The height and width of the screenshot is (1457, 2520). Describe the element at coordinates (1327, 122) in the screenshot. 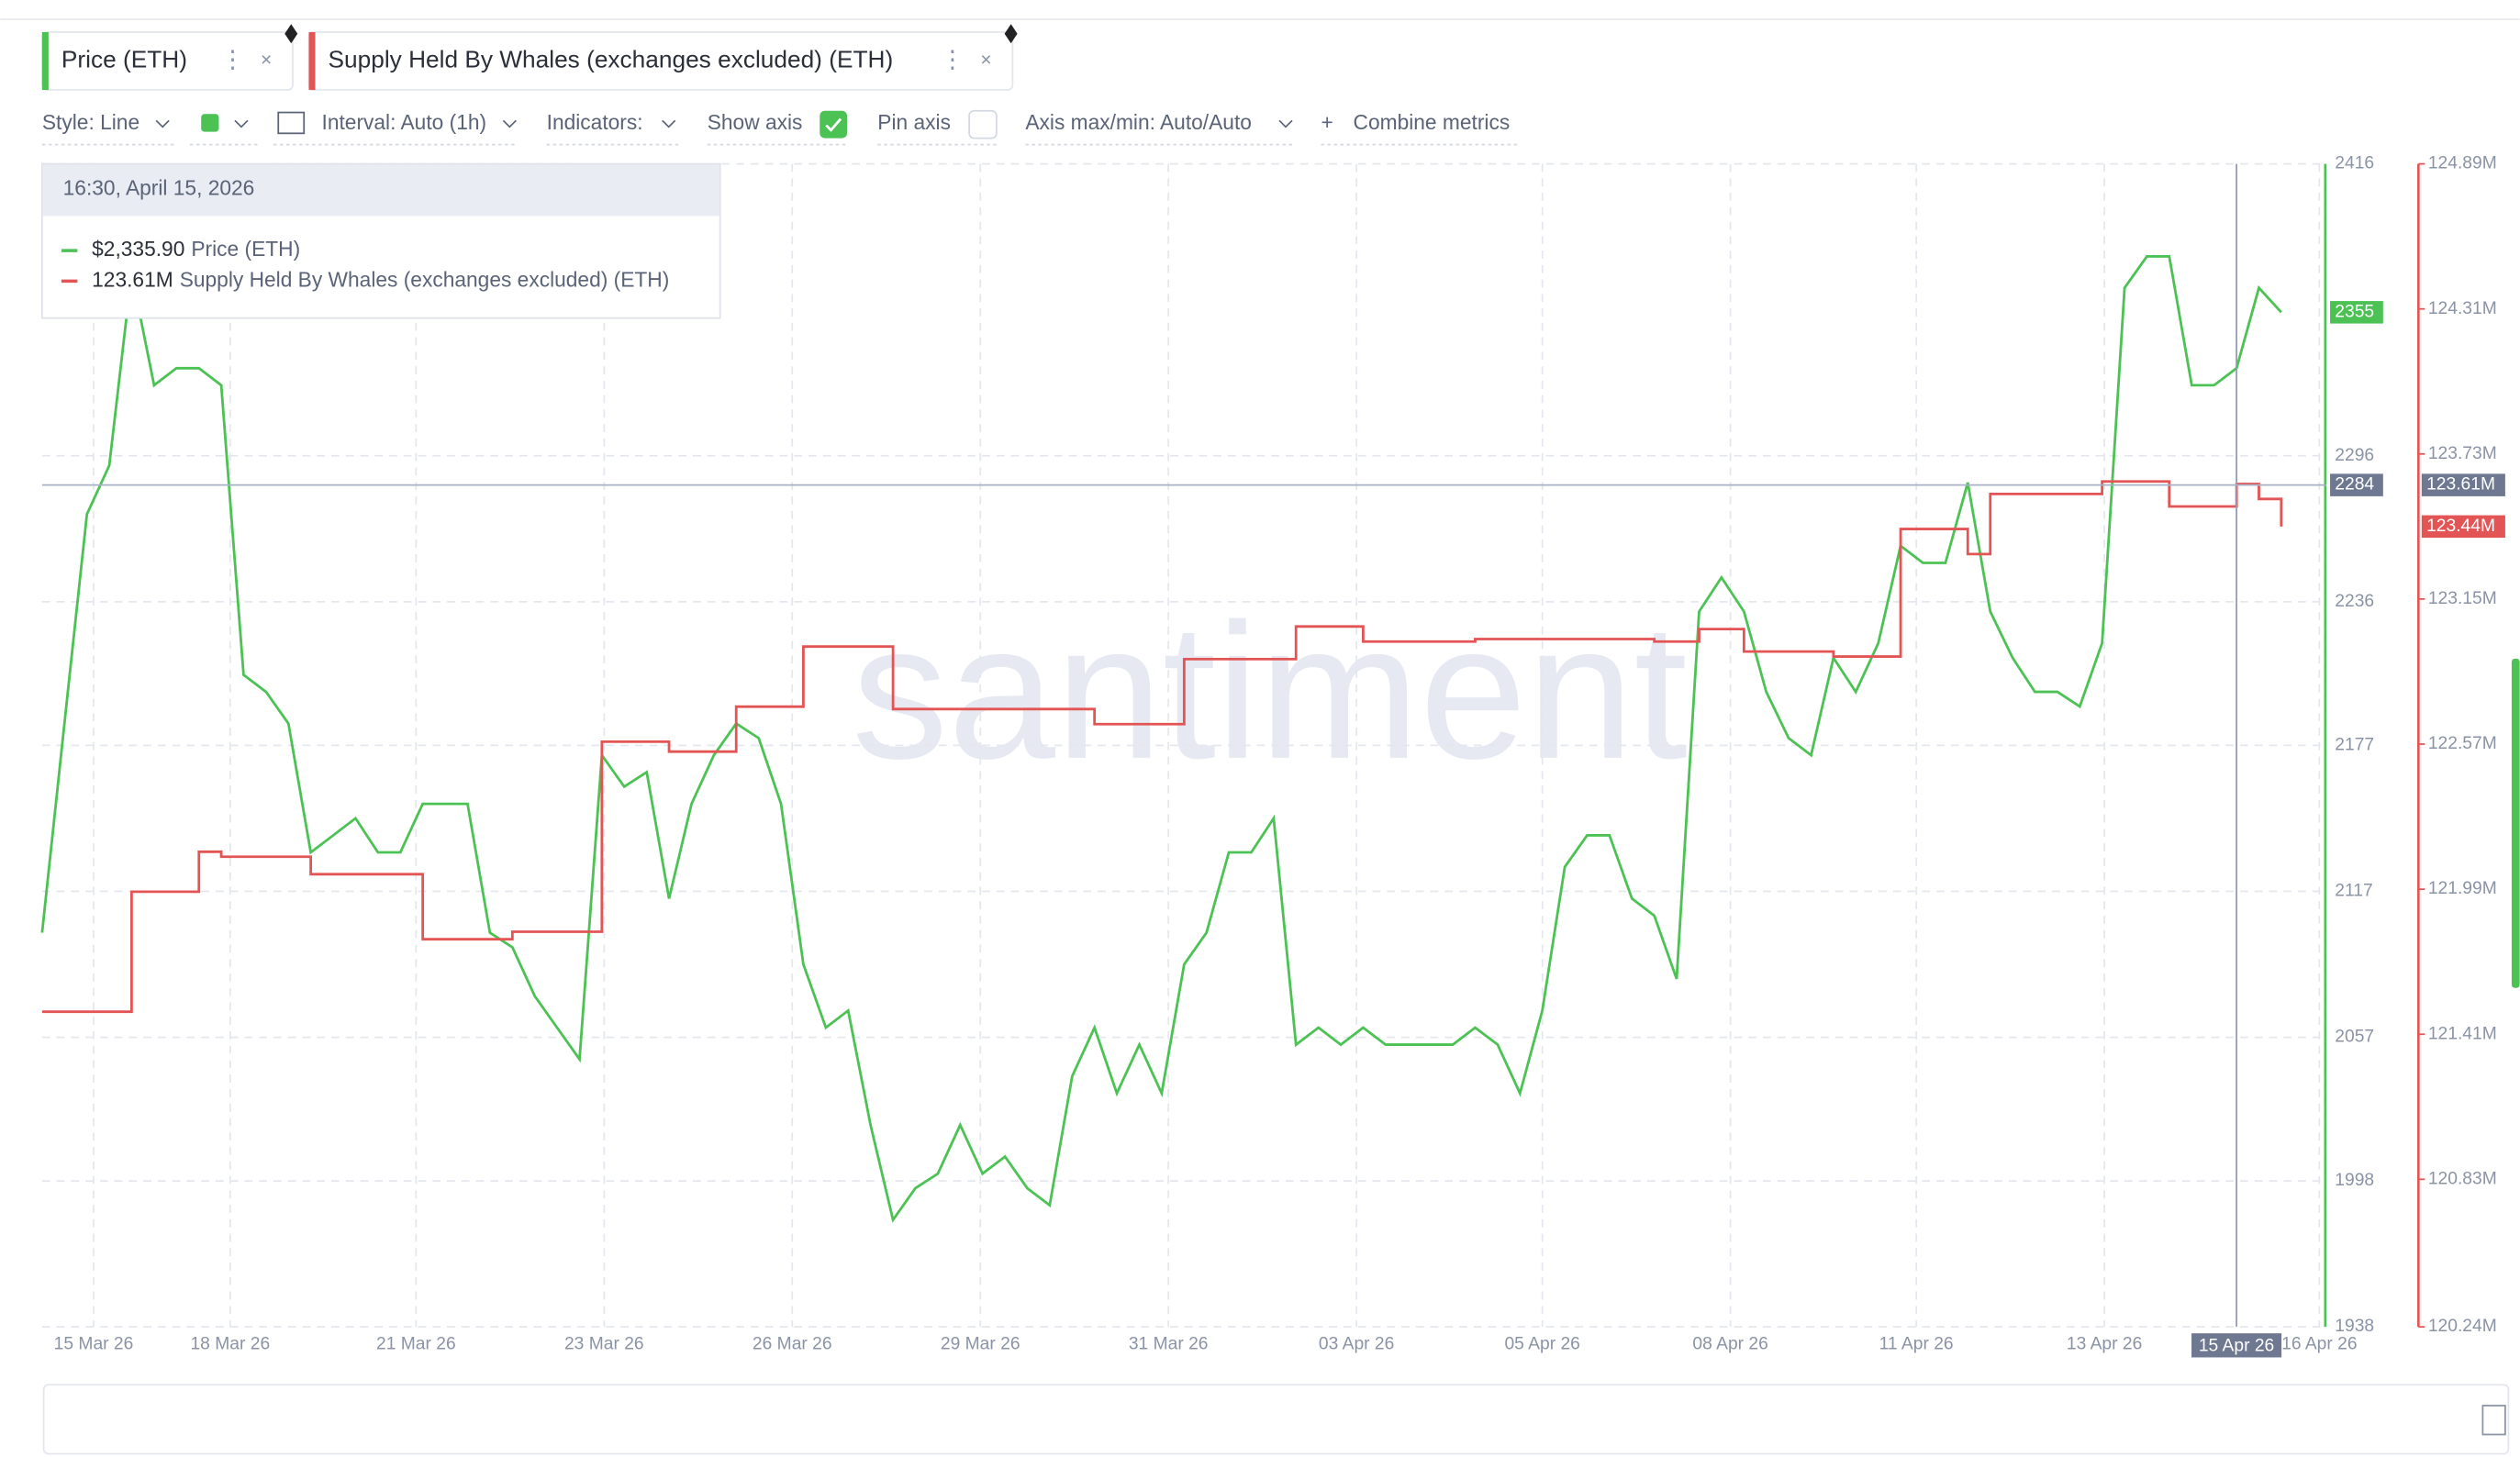

I see `plus: +` at that location.